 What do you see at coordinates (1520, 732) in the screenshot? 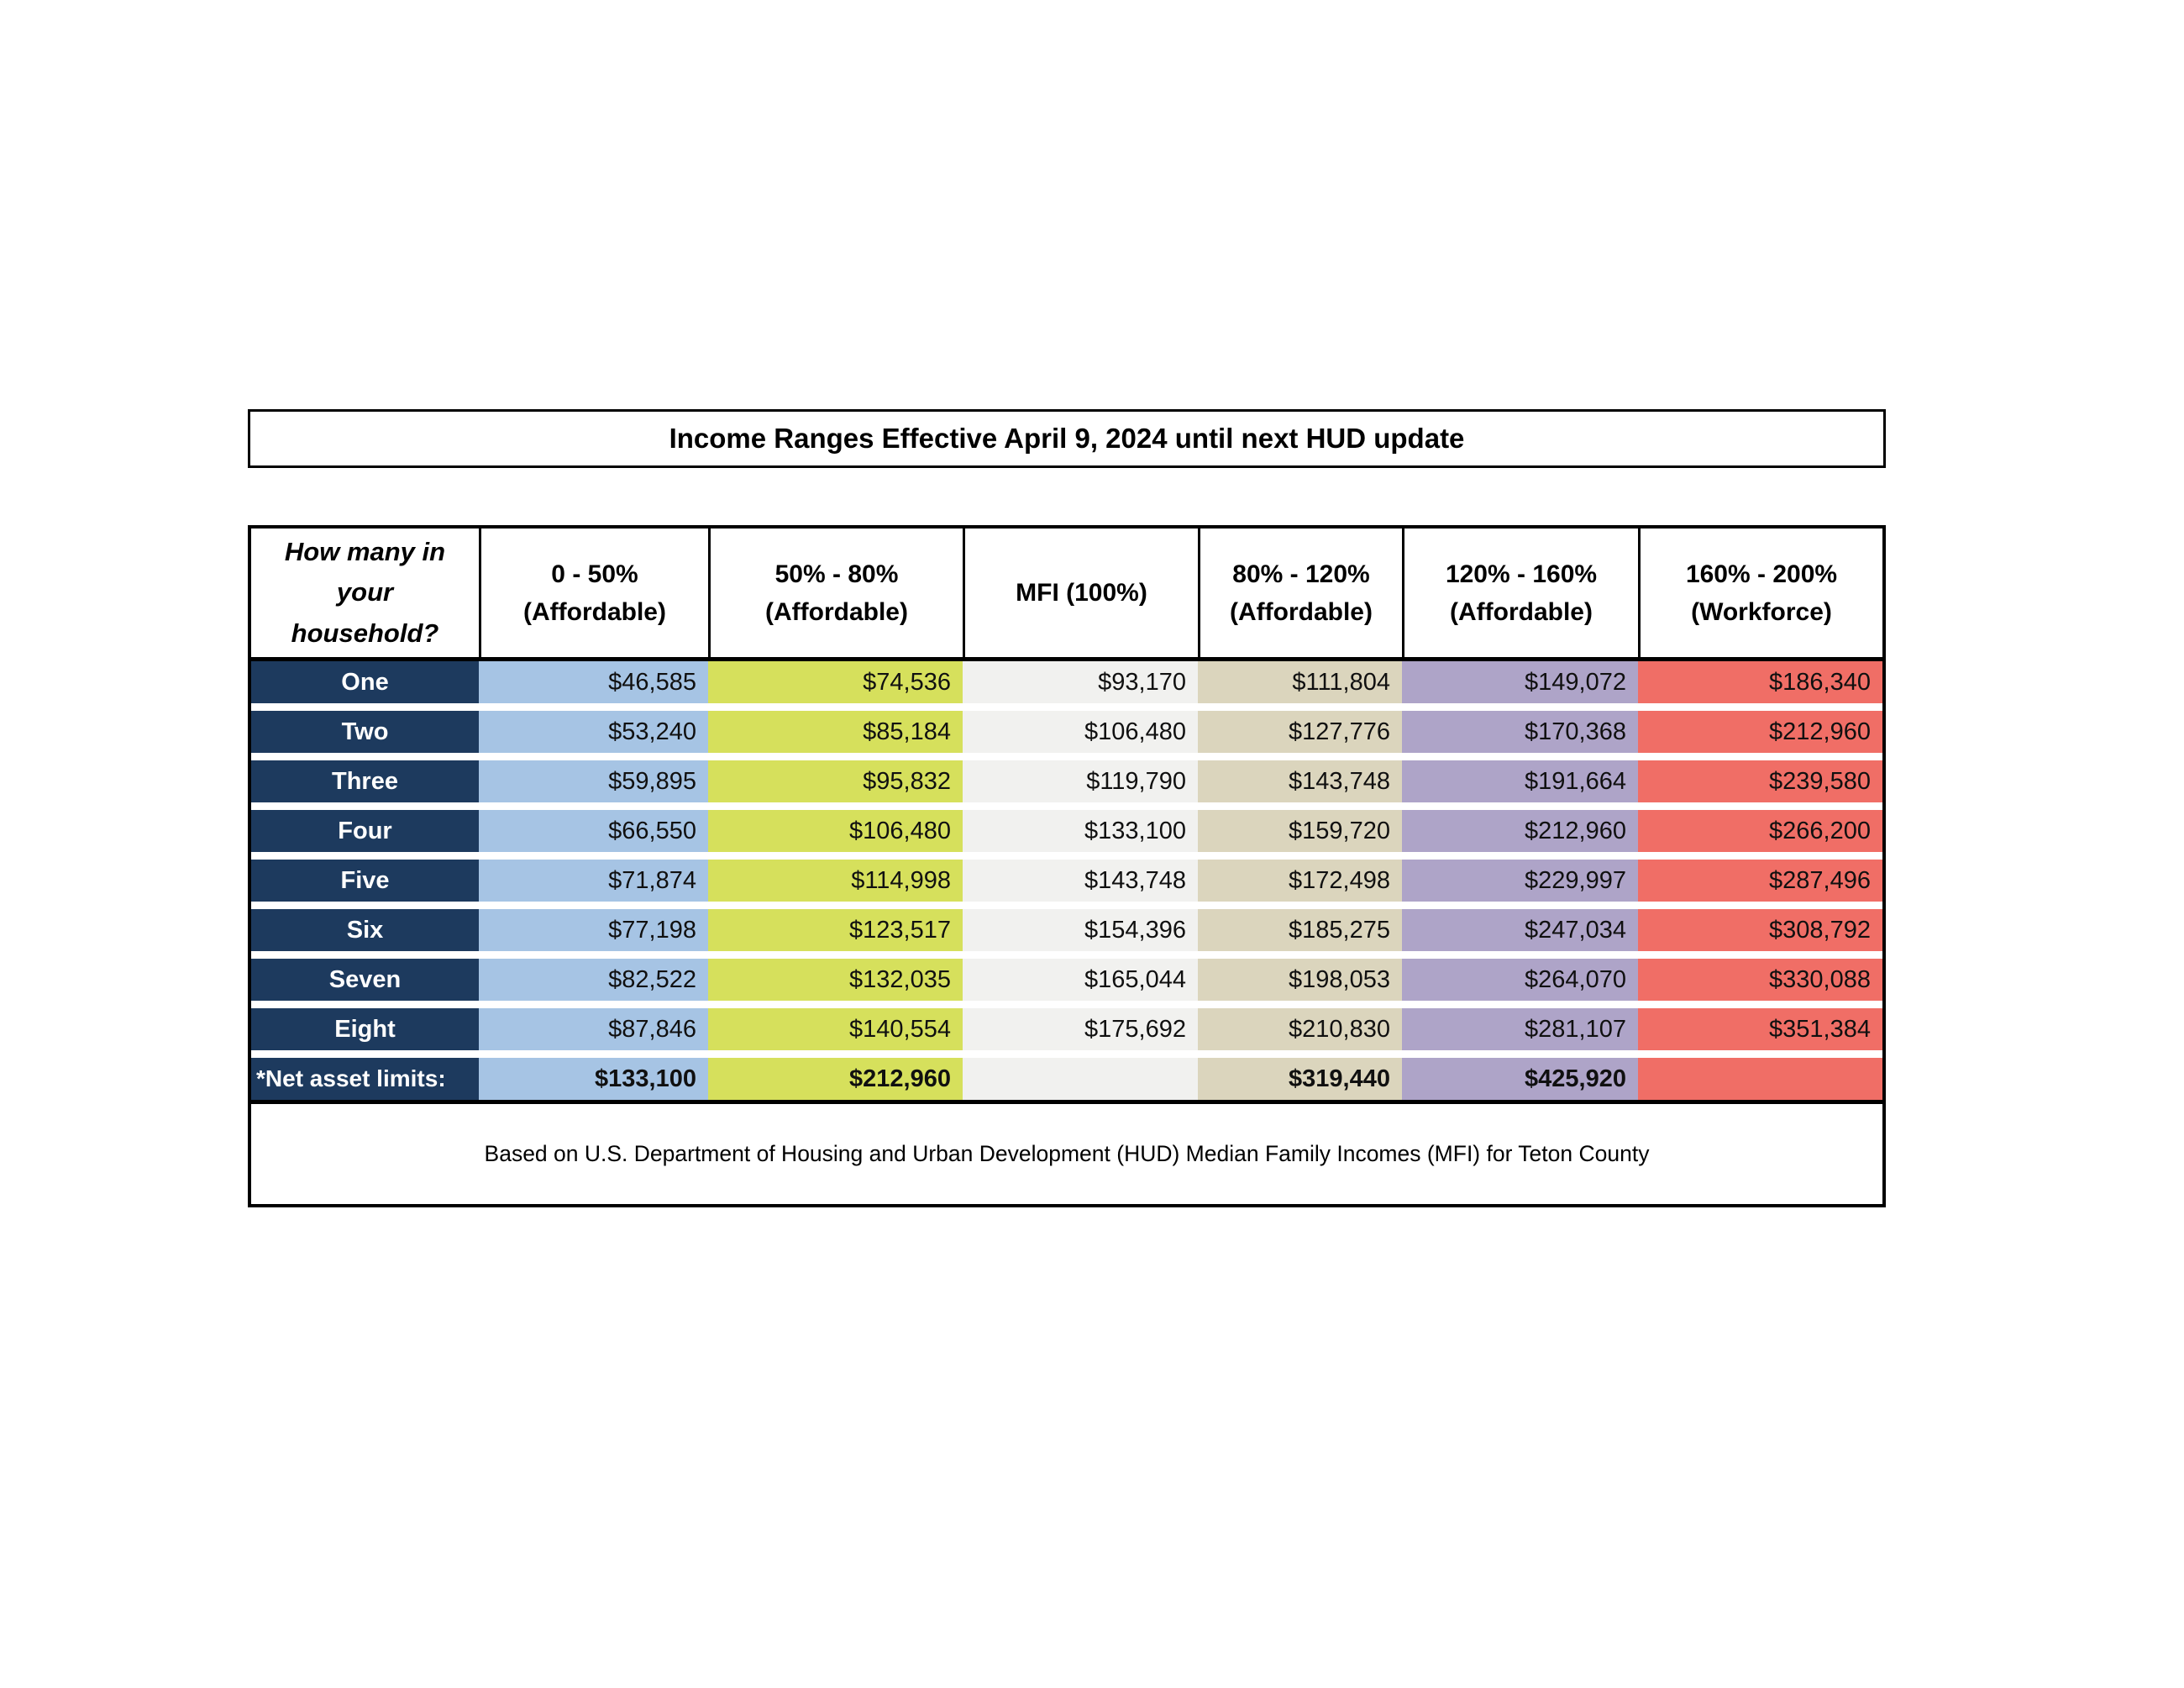
I see `cell-120-160-affordable: $170,368` at bounding box center [1520, 732].